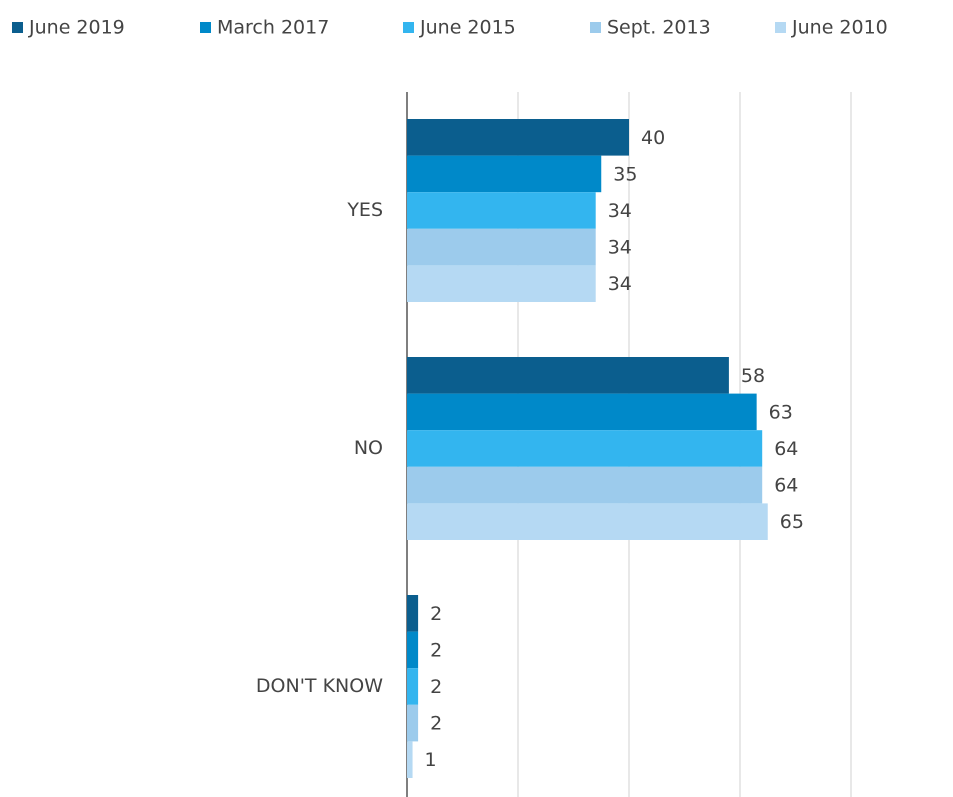 The width and height of the screenshot is (953, 797). What do you see at coordinates (753, 376) in the screenshot?
I see `data-label: 58` at bounding box center [753, 376].